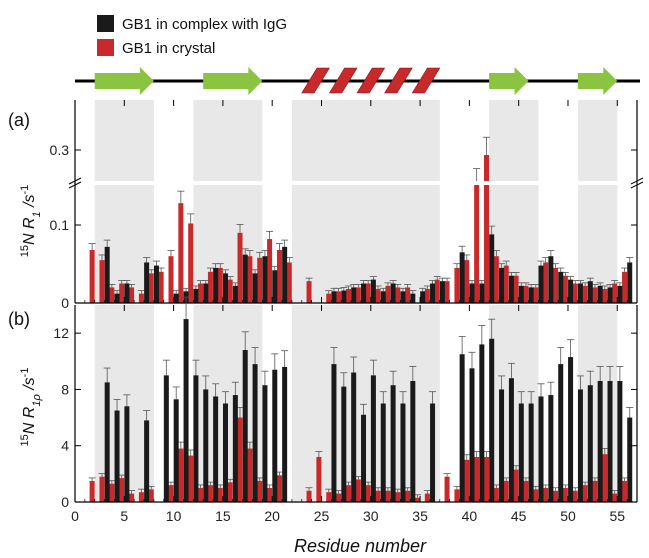 The height and width of the screenshot is (558, 649). What do you see at coordinates (65, 389) in the screenshot?
I see `y-tick-label: 8` at bounding box center [65, 389].